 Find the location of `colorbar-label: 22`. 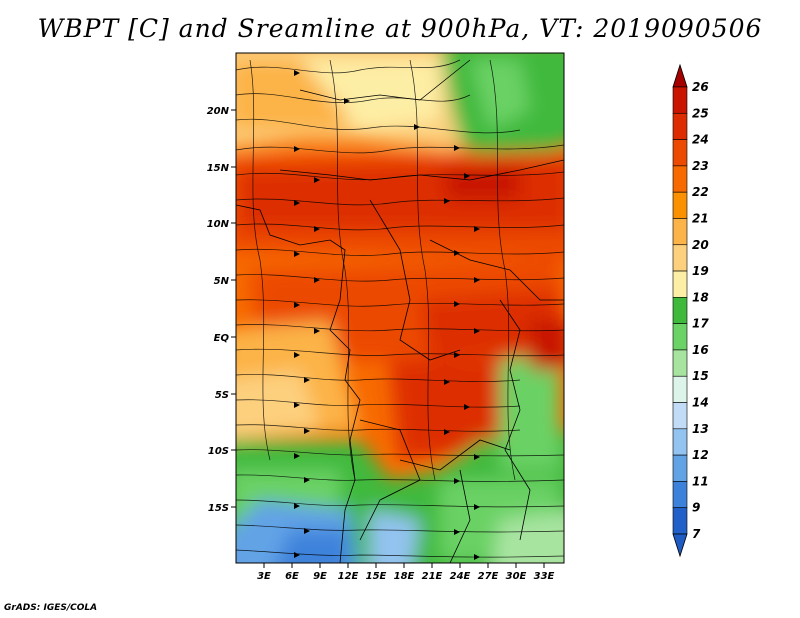

colorbar-label: 22 is located at coordinates (700, 192).